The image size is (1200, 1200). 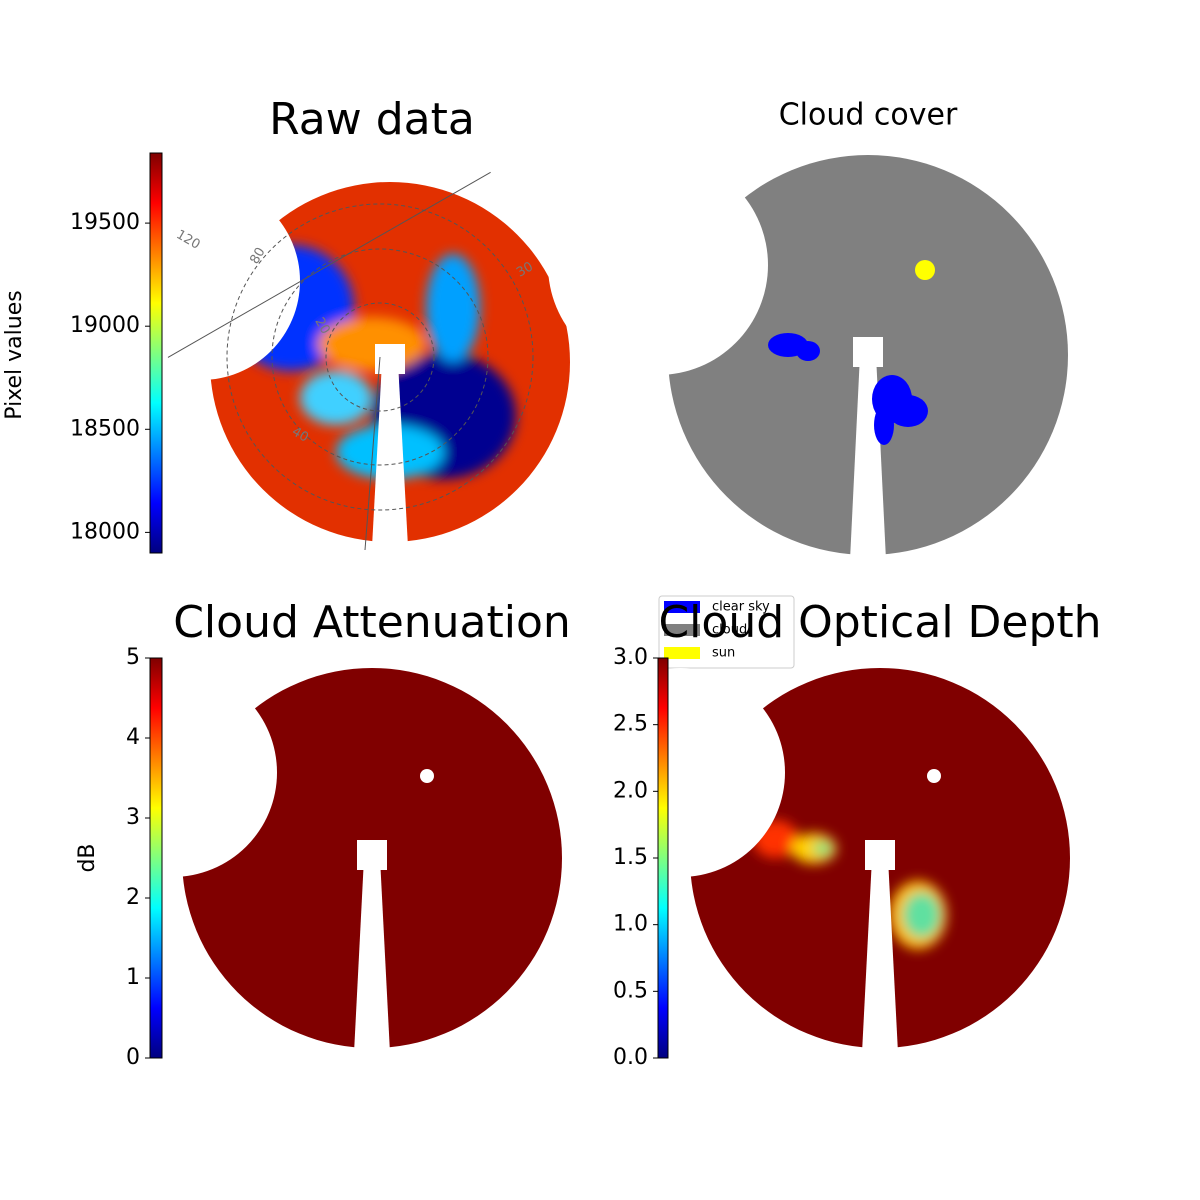 I want to click on polar-grid, so click(x=380, y=357).